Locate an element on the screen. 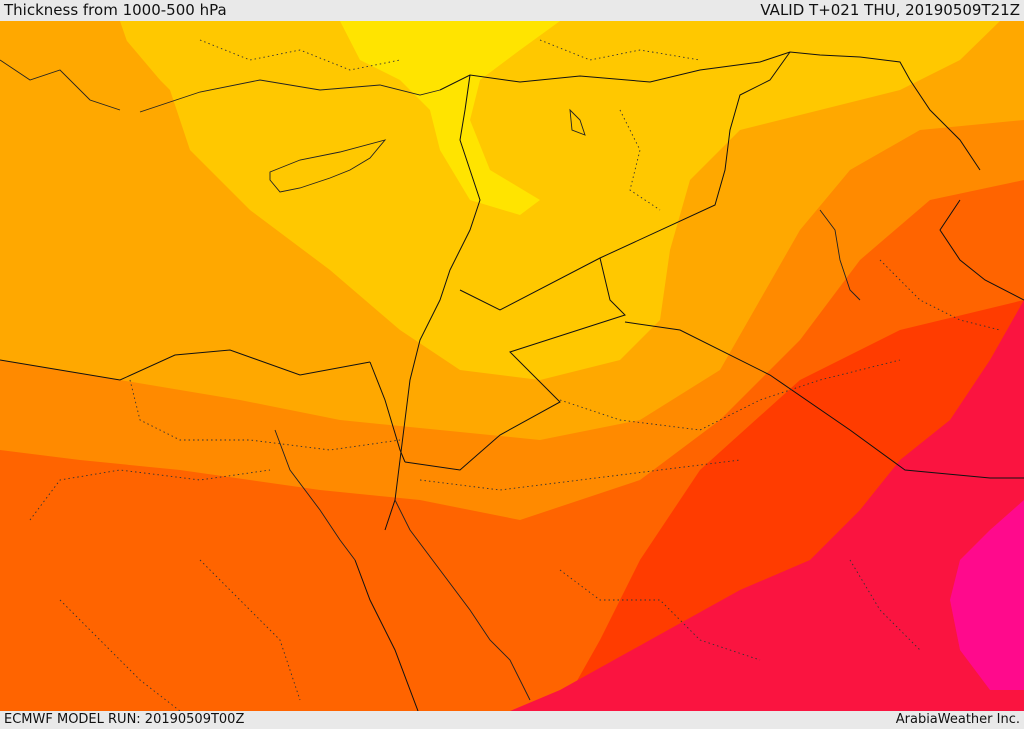 The image size is (1024, 729). valid-time: VALID T+021 THU, 20190509T21Z is located at coordinates (890, 10).